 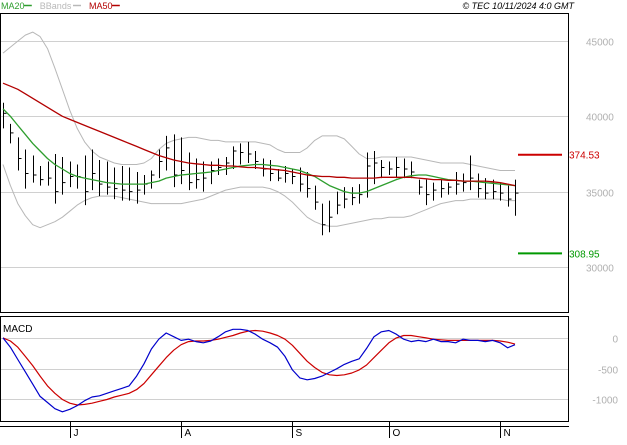 I want to click on macd-axis-y: 0 -500 -1000, so click(x=605, y=371).